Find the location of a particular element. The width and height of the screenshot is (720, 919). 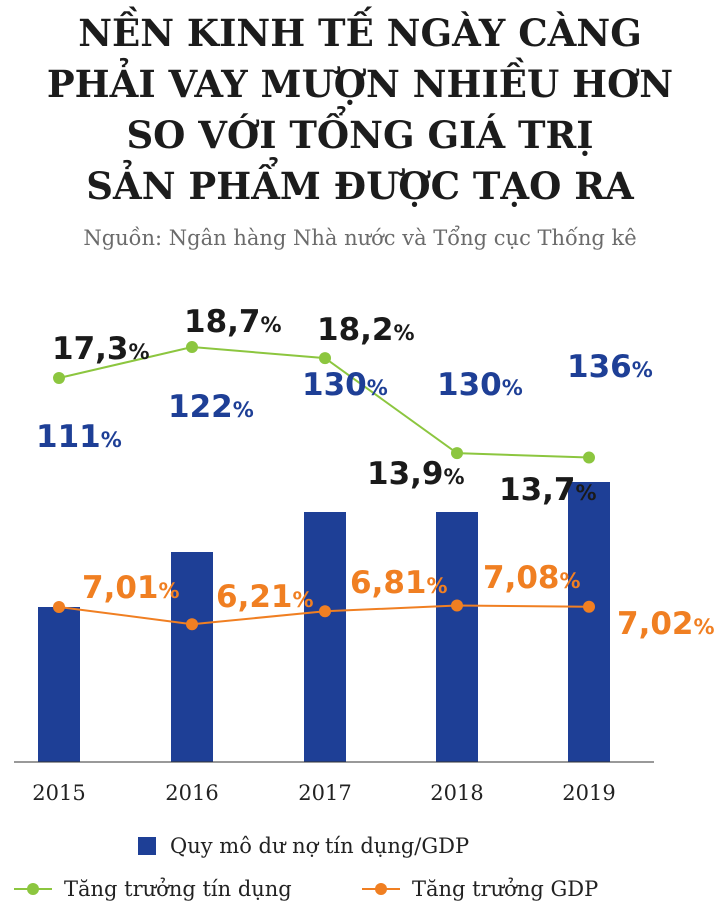

gdp-point-2019 is located at coordinates (589, 606).